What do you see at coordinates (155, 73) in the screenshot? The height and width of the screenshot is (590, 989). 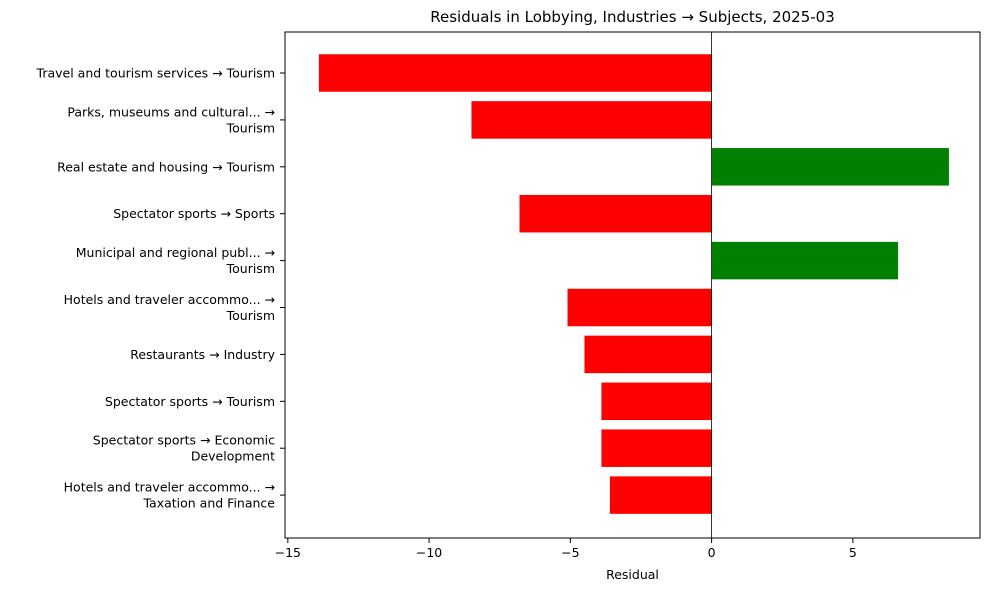 I see `y-tick-label-0: Travel and tourism services → Tourism` at bounding box center [155, 73].